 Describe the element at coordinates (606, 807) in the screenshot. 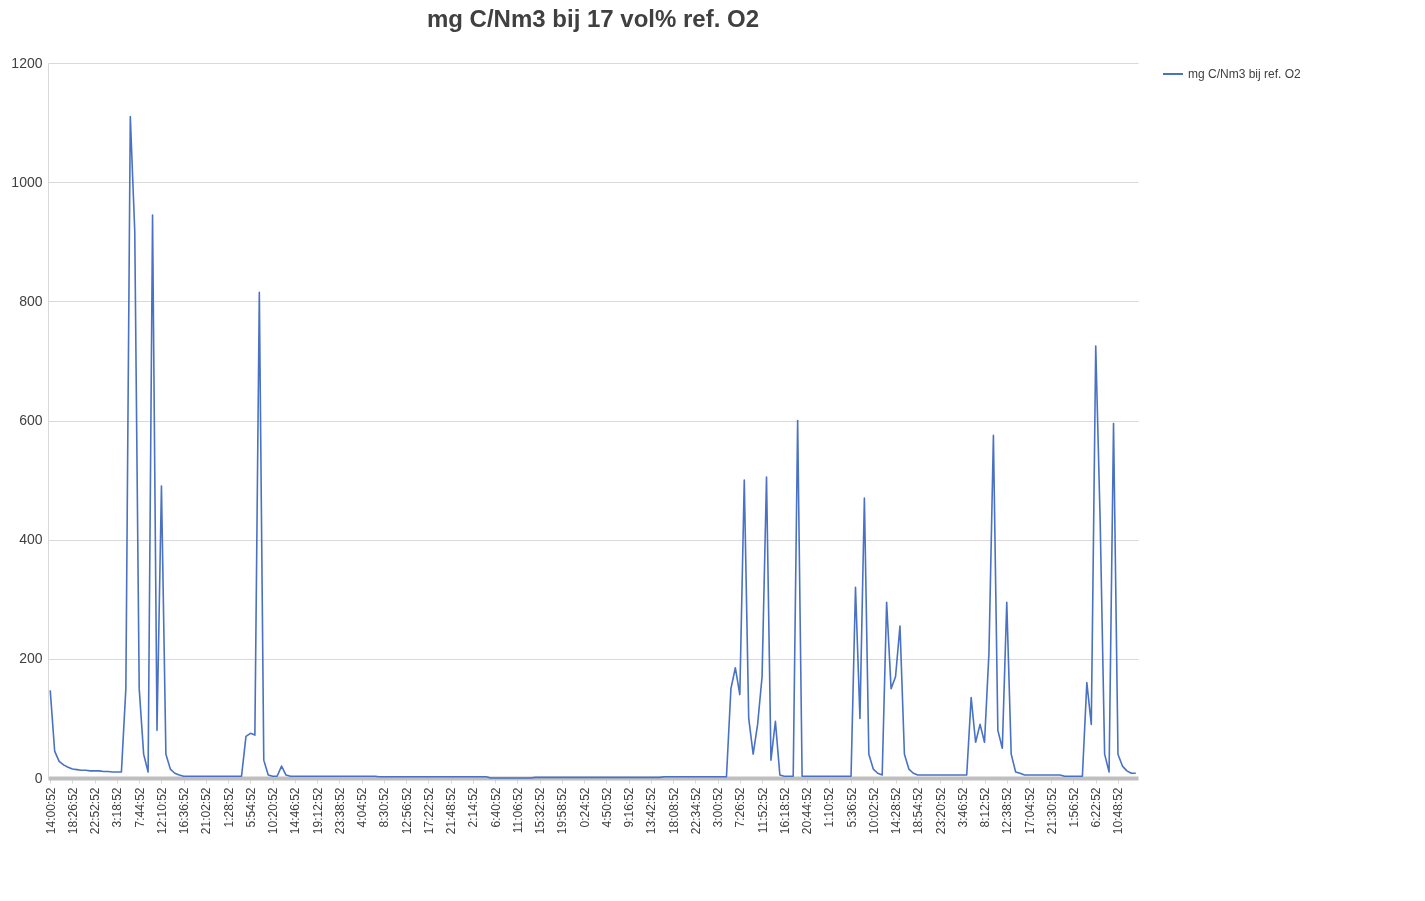

I see `x-tick-label: 4:50:52` at that location.